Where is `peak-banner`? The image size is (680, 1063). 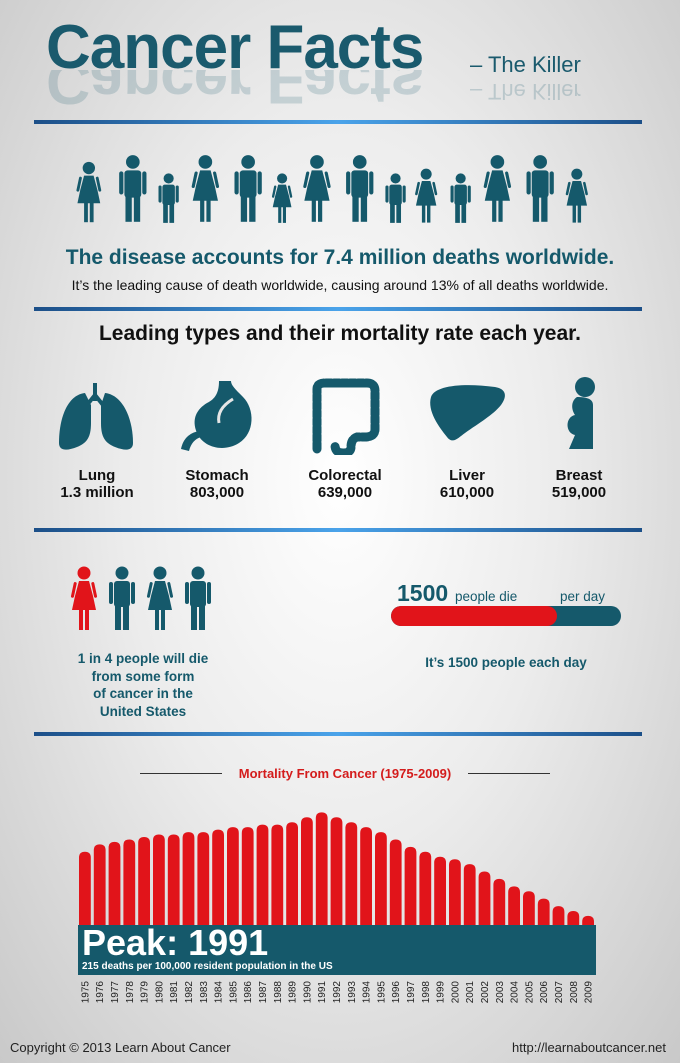 peak-banner is located at coordinates (337, 950).